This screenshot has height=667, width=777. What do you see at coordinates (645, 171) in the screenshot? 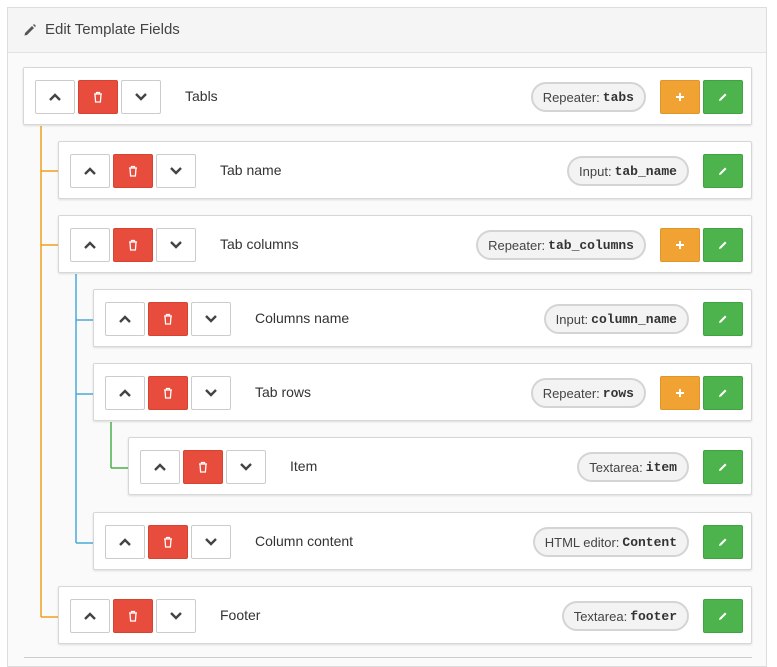
I see `field-name: tab_name` at bounding box center [645, 171].